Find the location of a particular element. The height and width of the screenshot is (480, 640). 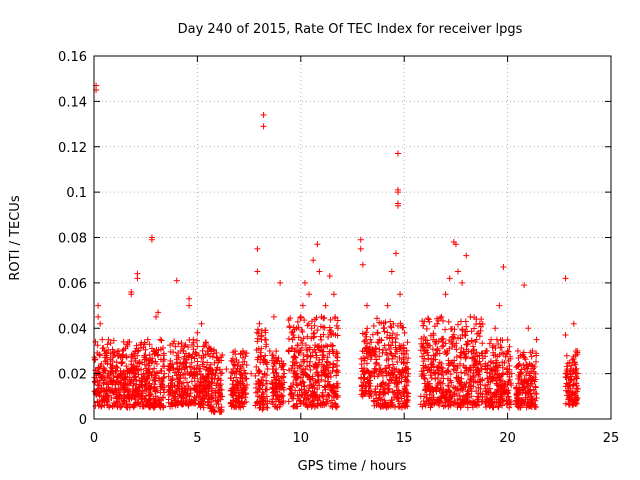

y-tick-labels: 0 0.02 0.04 0.06 0.08 0.1 0.12 0.14 0.16 is located at coordinates (72, 239).